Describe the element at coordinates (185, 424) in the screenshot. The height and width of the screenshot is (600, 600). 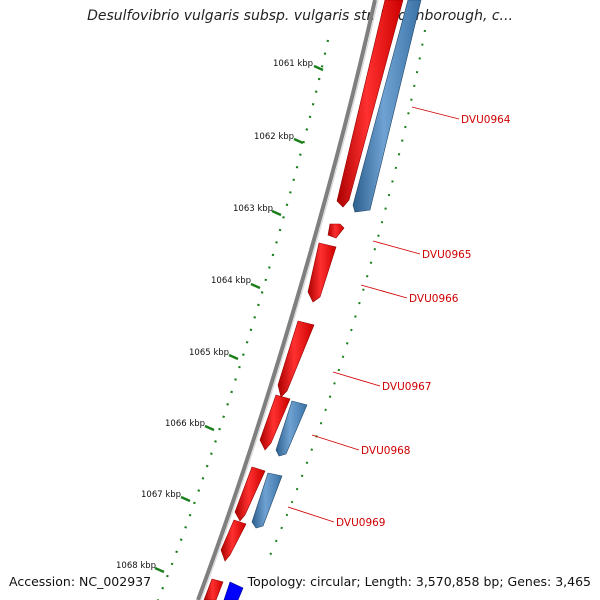
I see `ruler-label: 1066 kbp` at that location.